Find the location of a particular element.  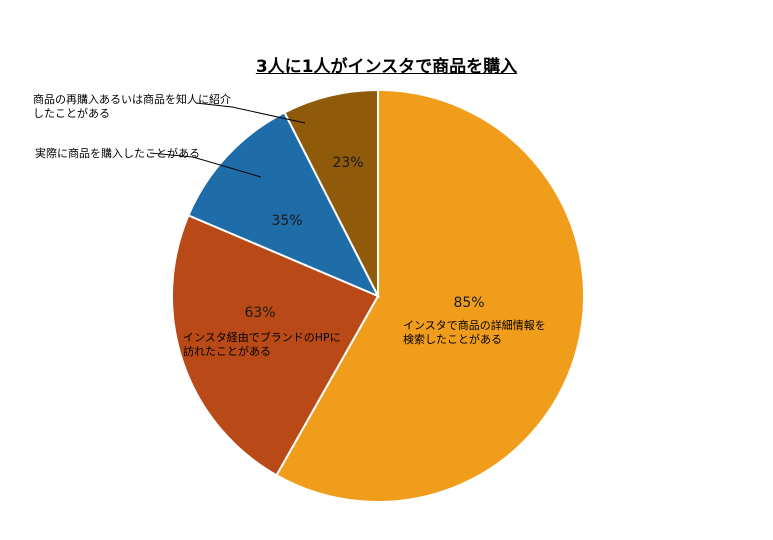

slice-category-label-0: インスタで商品の詳細情報を検索したことがある is located at coordinates (474, 332).